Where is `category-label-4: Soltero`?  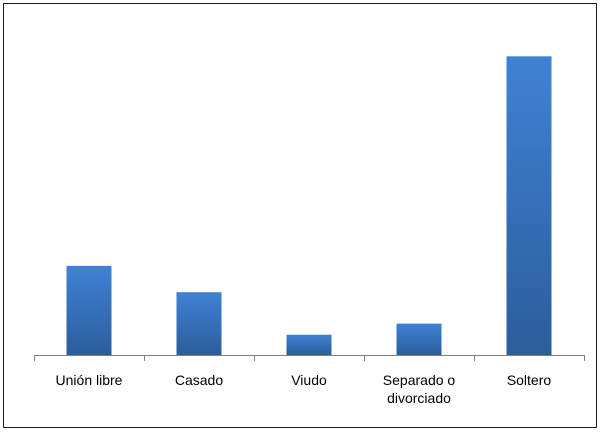
category-label-4: Soltero is located at coordinates (529, 380).